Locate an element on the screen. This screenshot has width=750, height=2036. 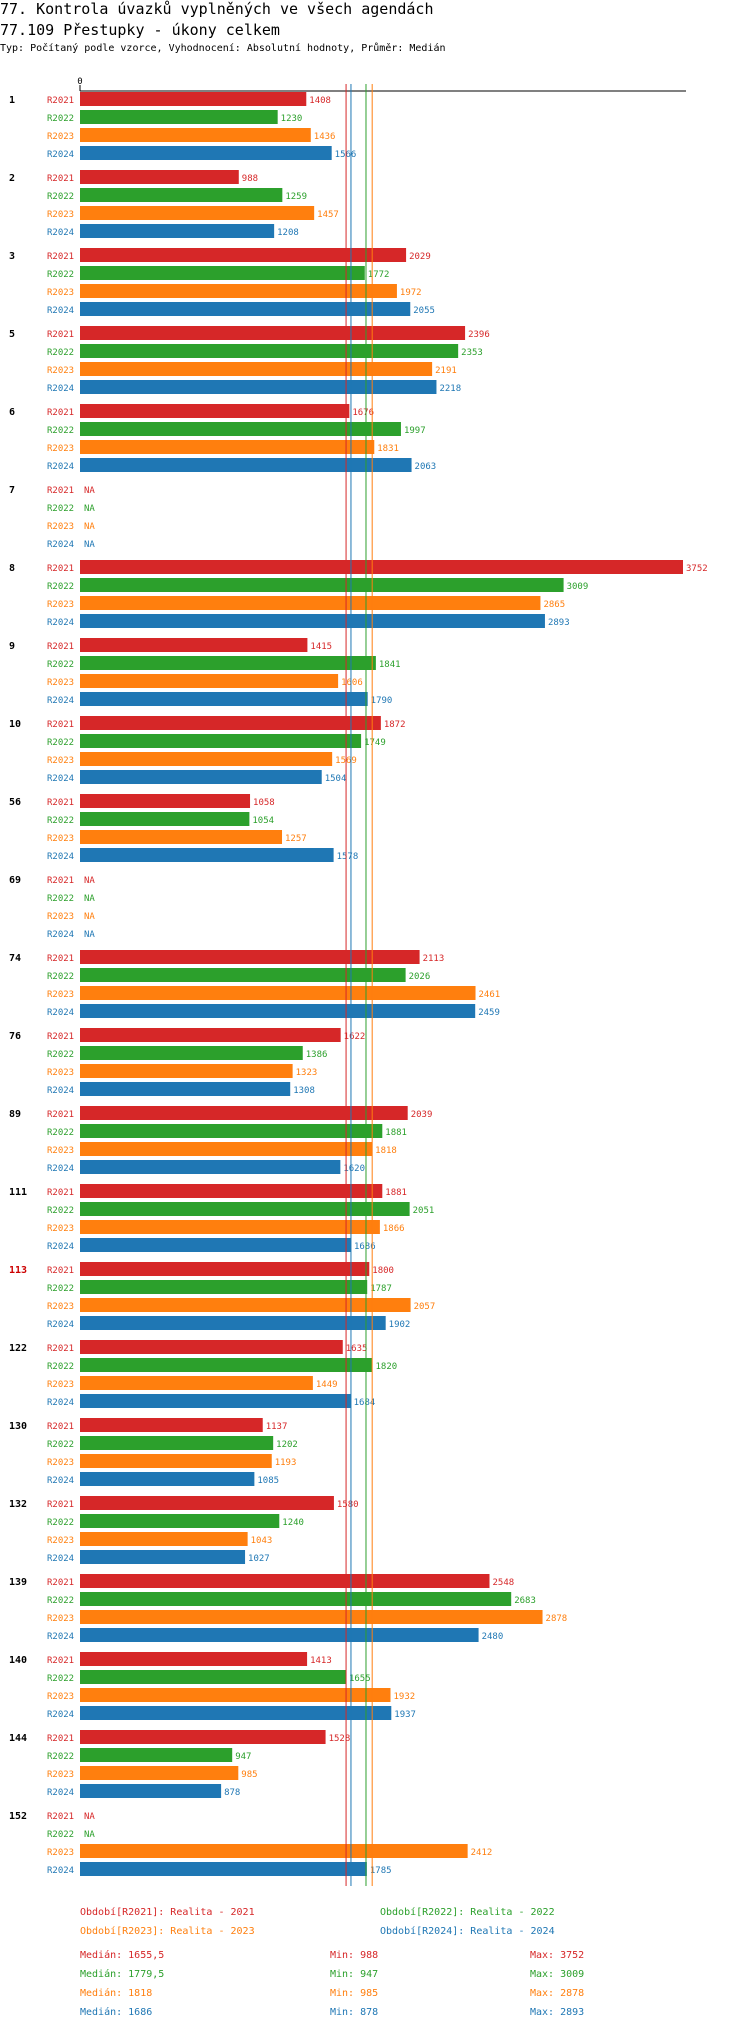
value-label: 1872 is located at coordinates (395, 725).